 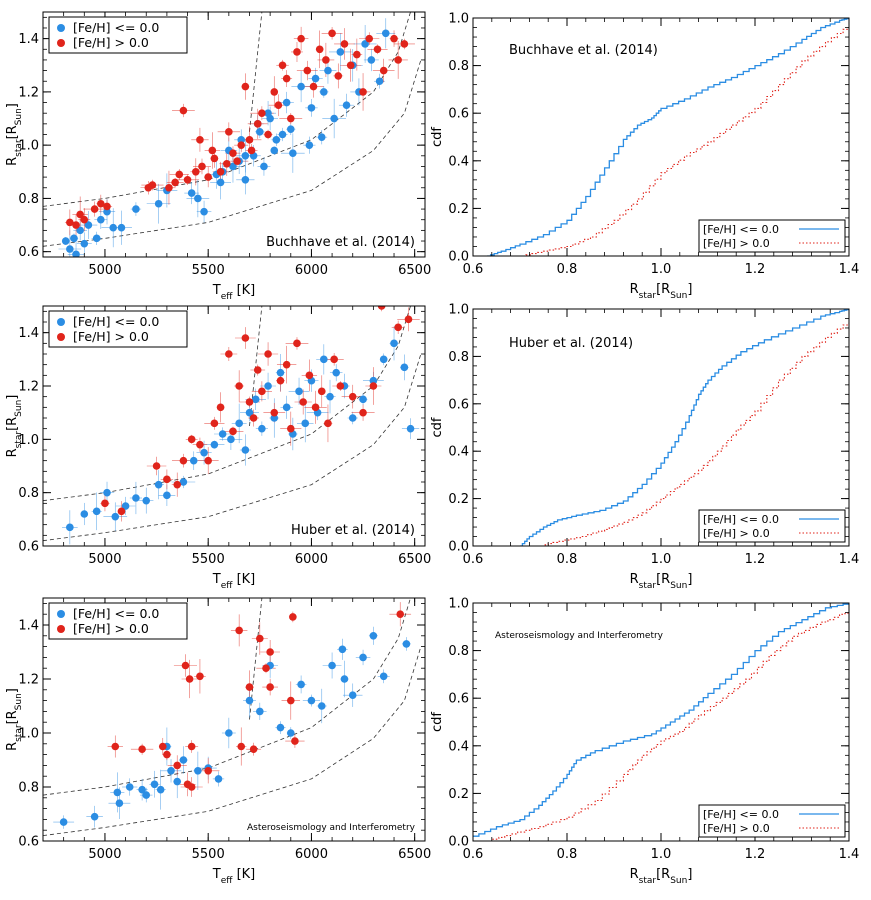 I want to click on x-tick-label: 1.2, so click(x=755, y=559).